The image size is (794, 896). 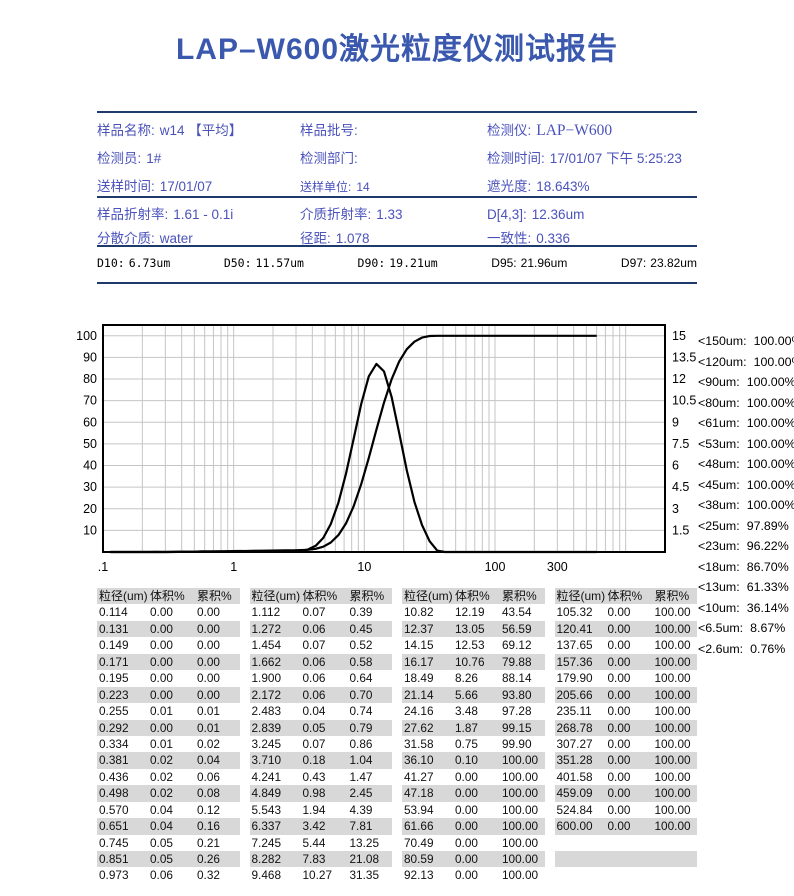 I want to click on table-row: 12.37 13.05 56.59, so click(x=473, y=629).